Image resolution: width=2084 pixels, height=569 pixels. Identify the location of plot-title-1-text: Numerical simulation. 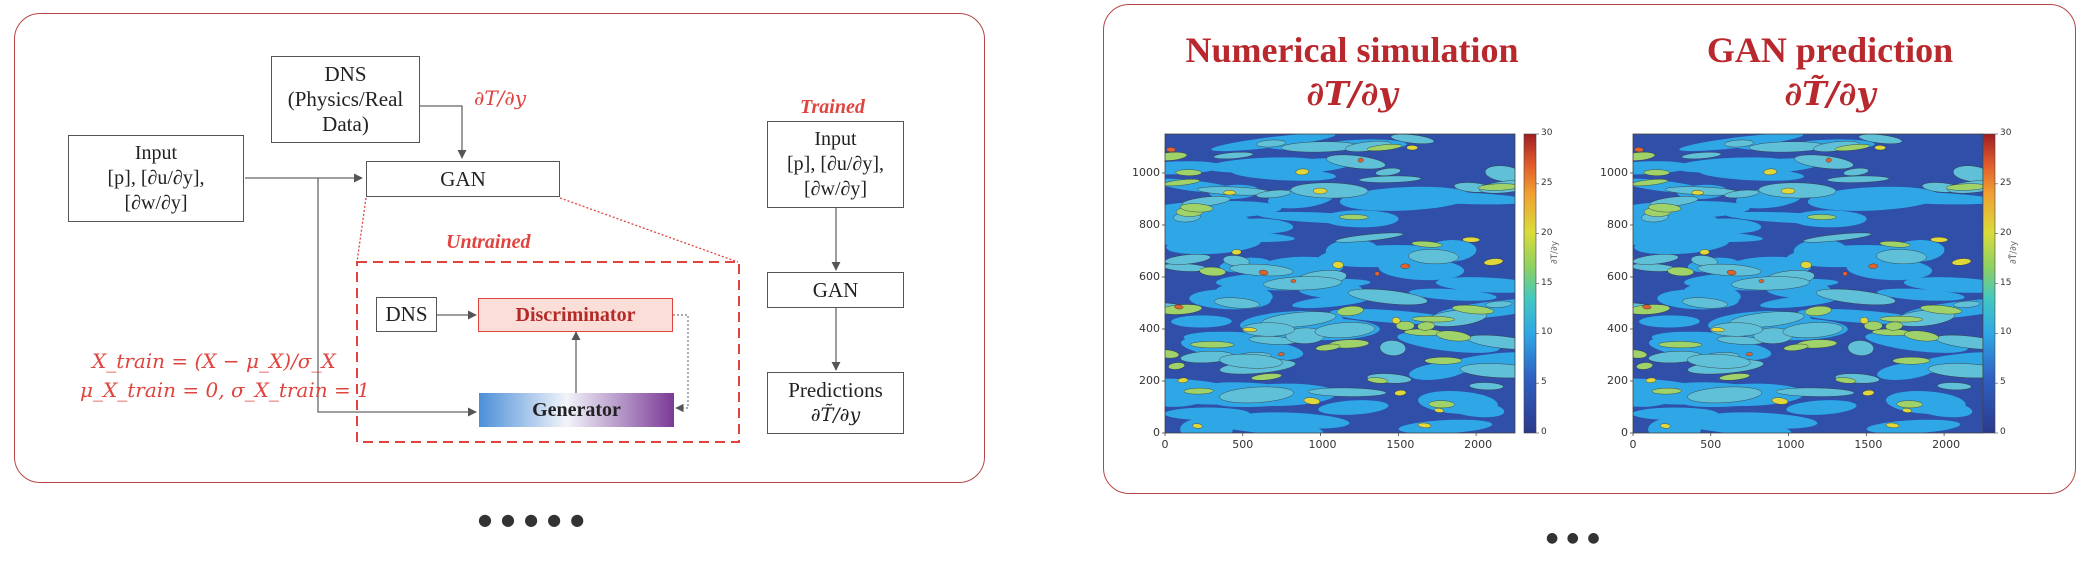
(1352, 50).